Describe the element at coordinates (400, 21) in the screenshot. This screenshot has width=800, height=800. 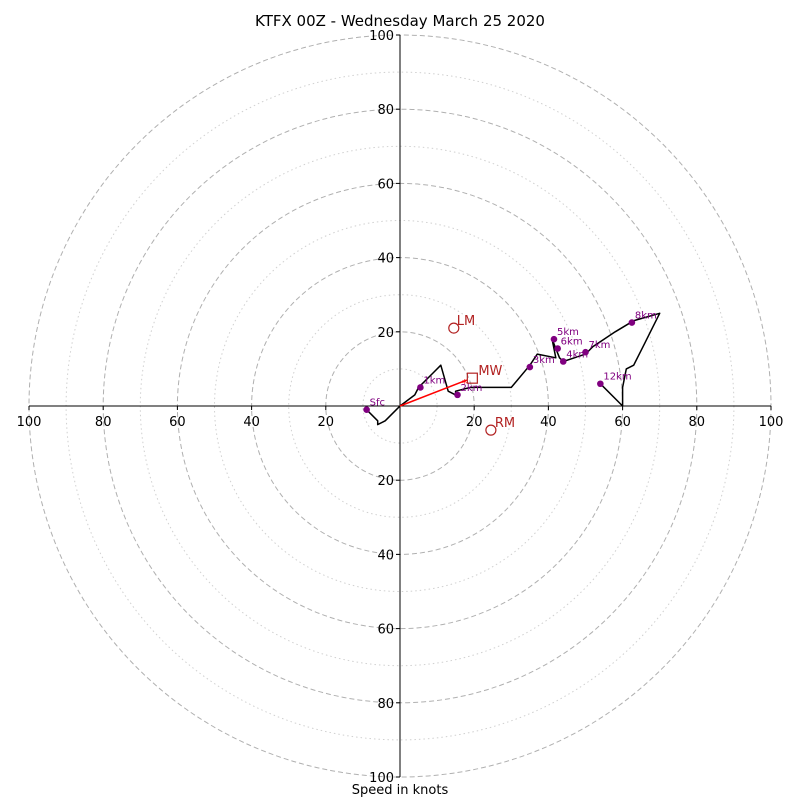
I see `chart-title: KTFX 00Z - Wednesday March 25 2020` at that location.